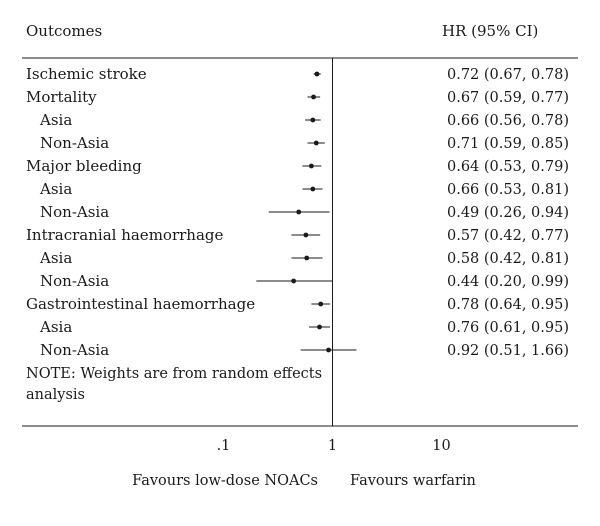  Describe the element at coordinates (413, 481) in the screenshot. I see `favours-right-label: Favours warfarin` at that location.